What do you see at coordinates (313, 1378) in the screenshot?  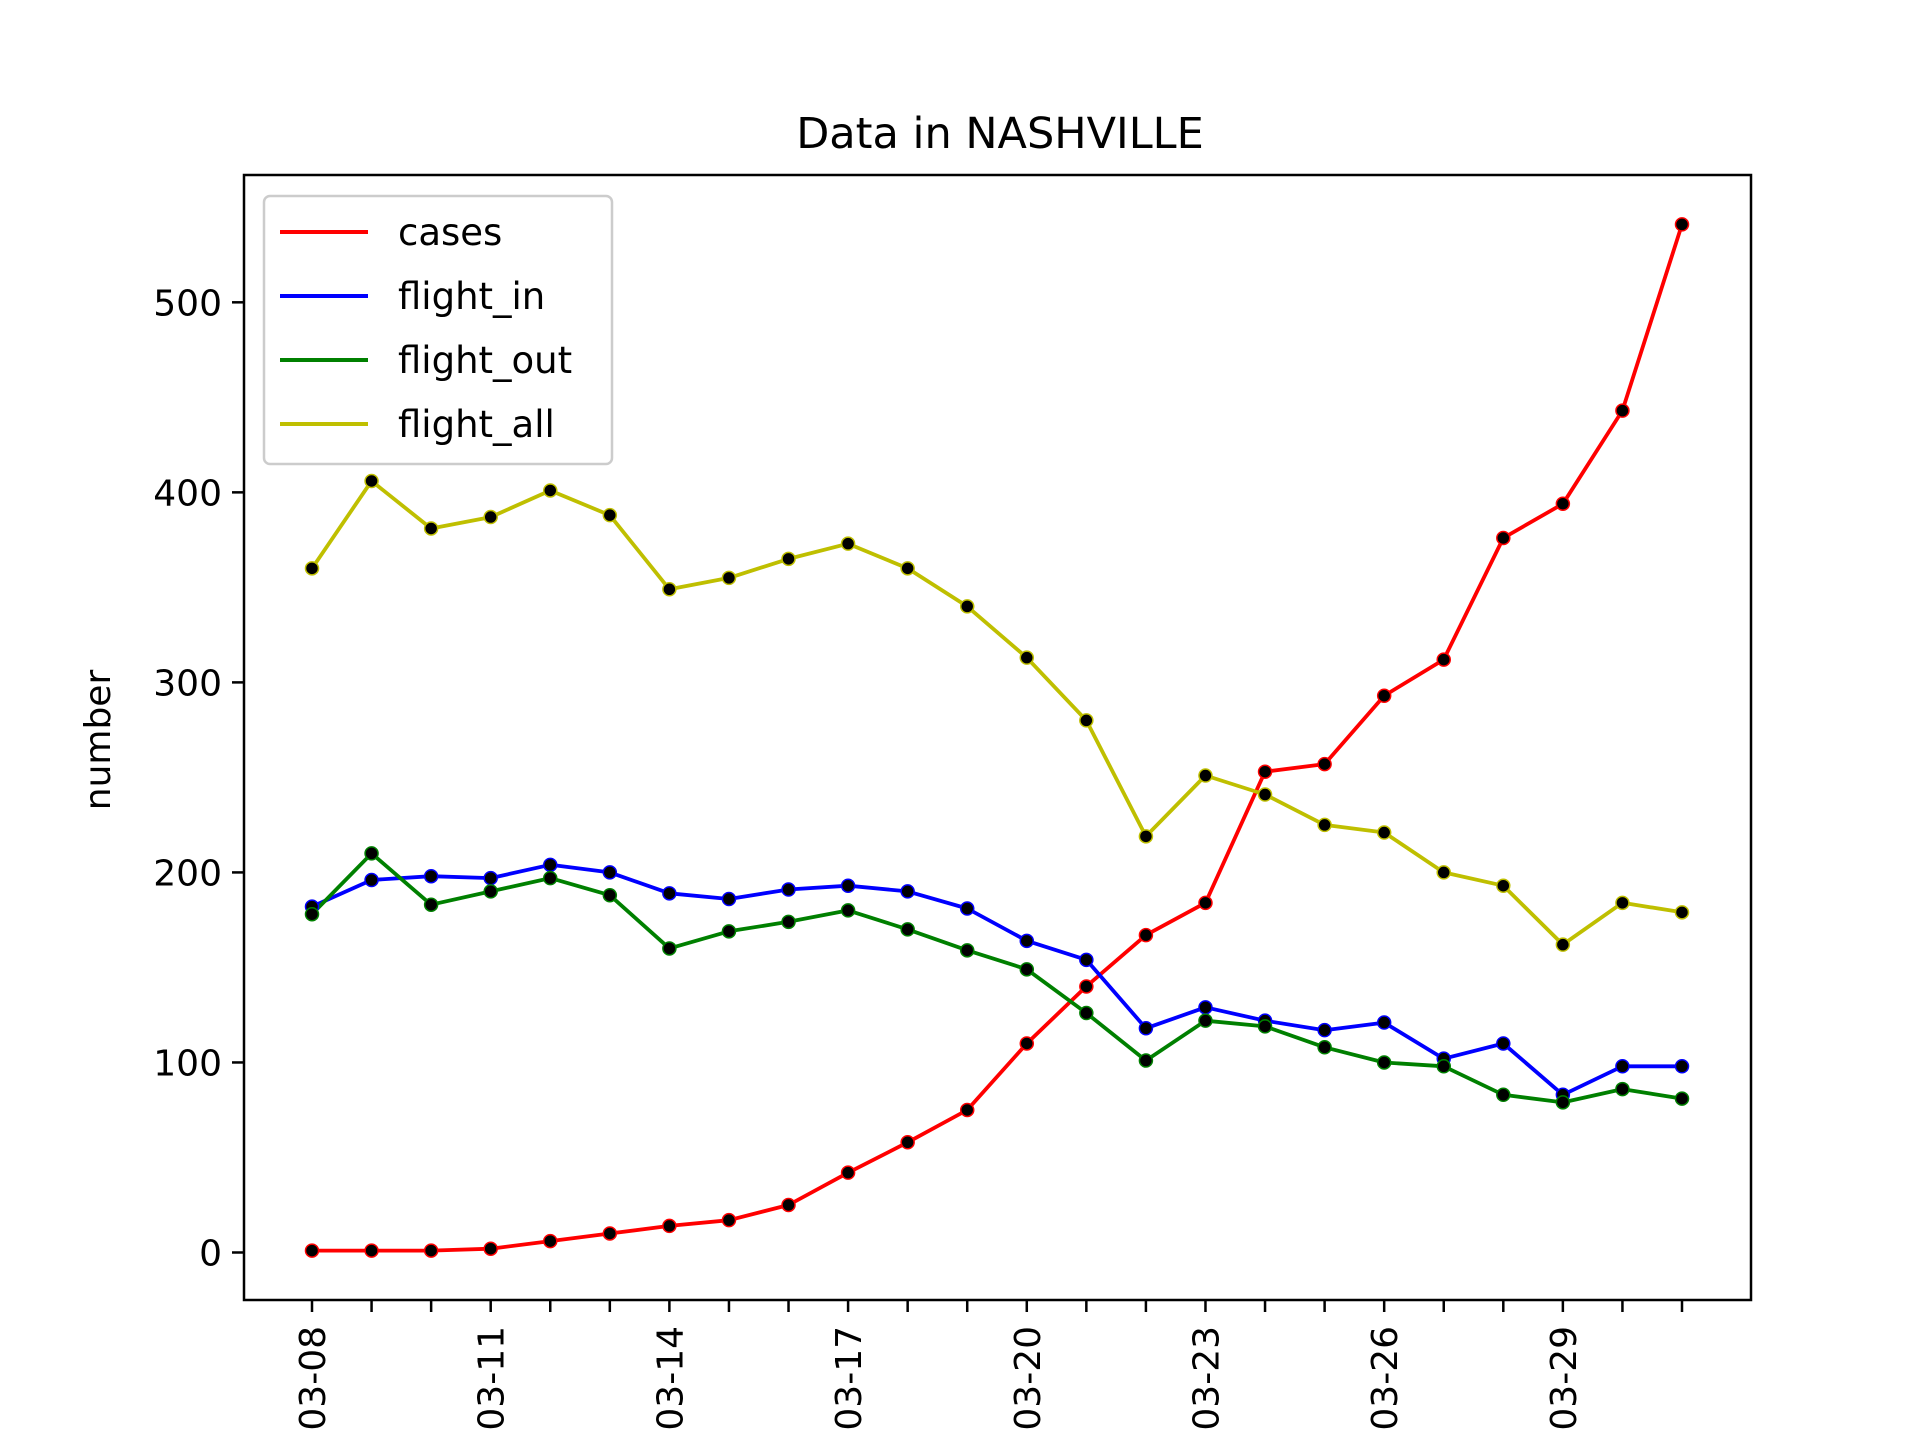 I see `x-tick-label: 03-08` at bounding box center [313, 1378].